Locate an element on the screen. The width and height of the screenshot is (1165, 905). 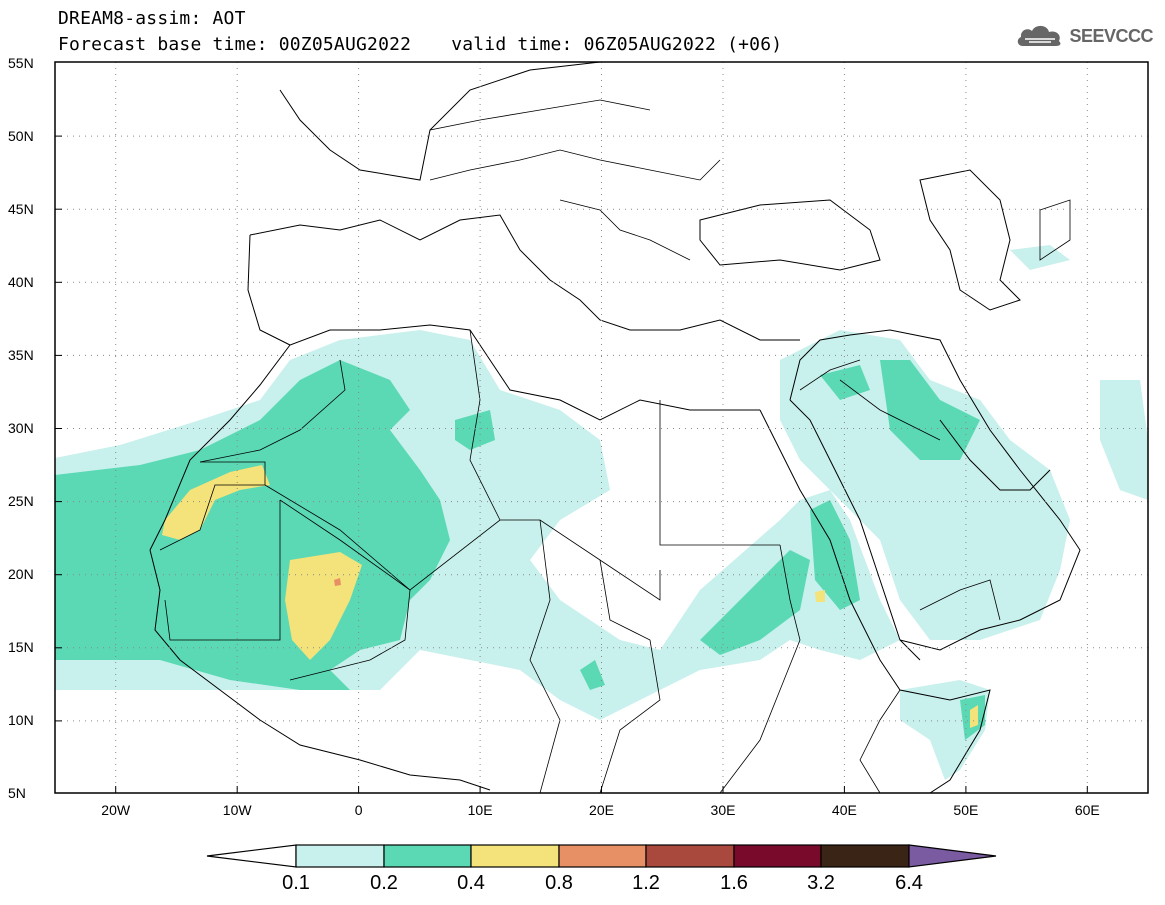
lat-label: 45N is located at coordinates (21, 209).